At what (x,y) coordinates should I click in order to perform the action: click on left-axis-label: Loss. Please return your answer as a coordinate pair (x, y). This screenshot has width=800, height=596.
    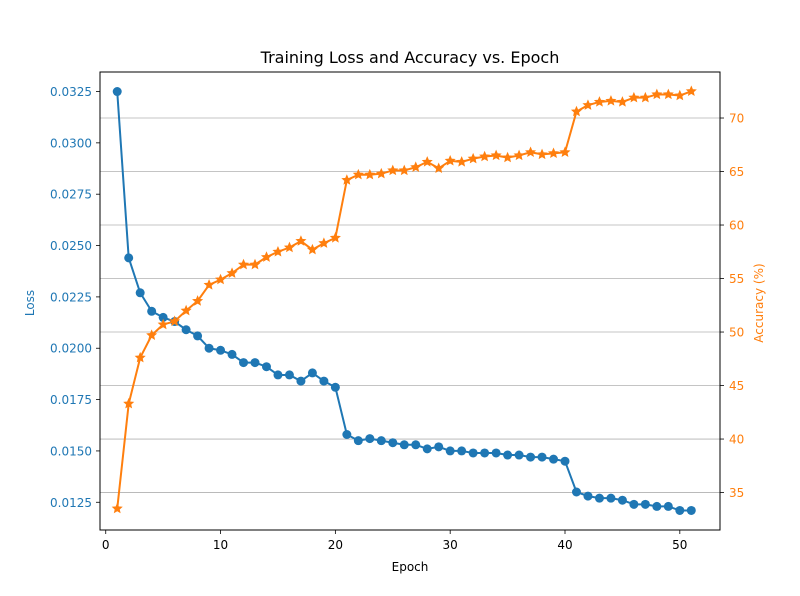
    Looking at the image, I should click on (30, 303).